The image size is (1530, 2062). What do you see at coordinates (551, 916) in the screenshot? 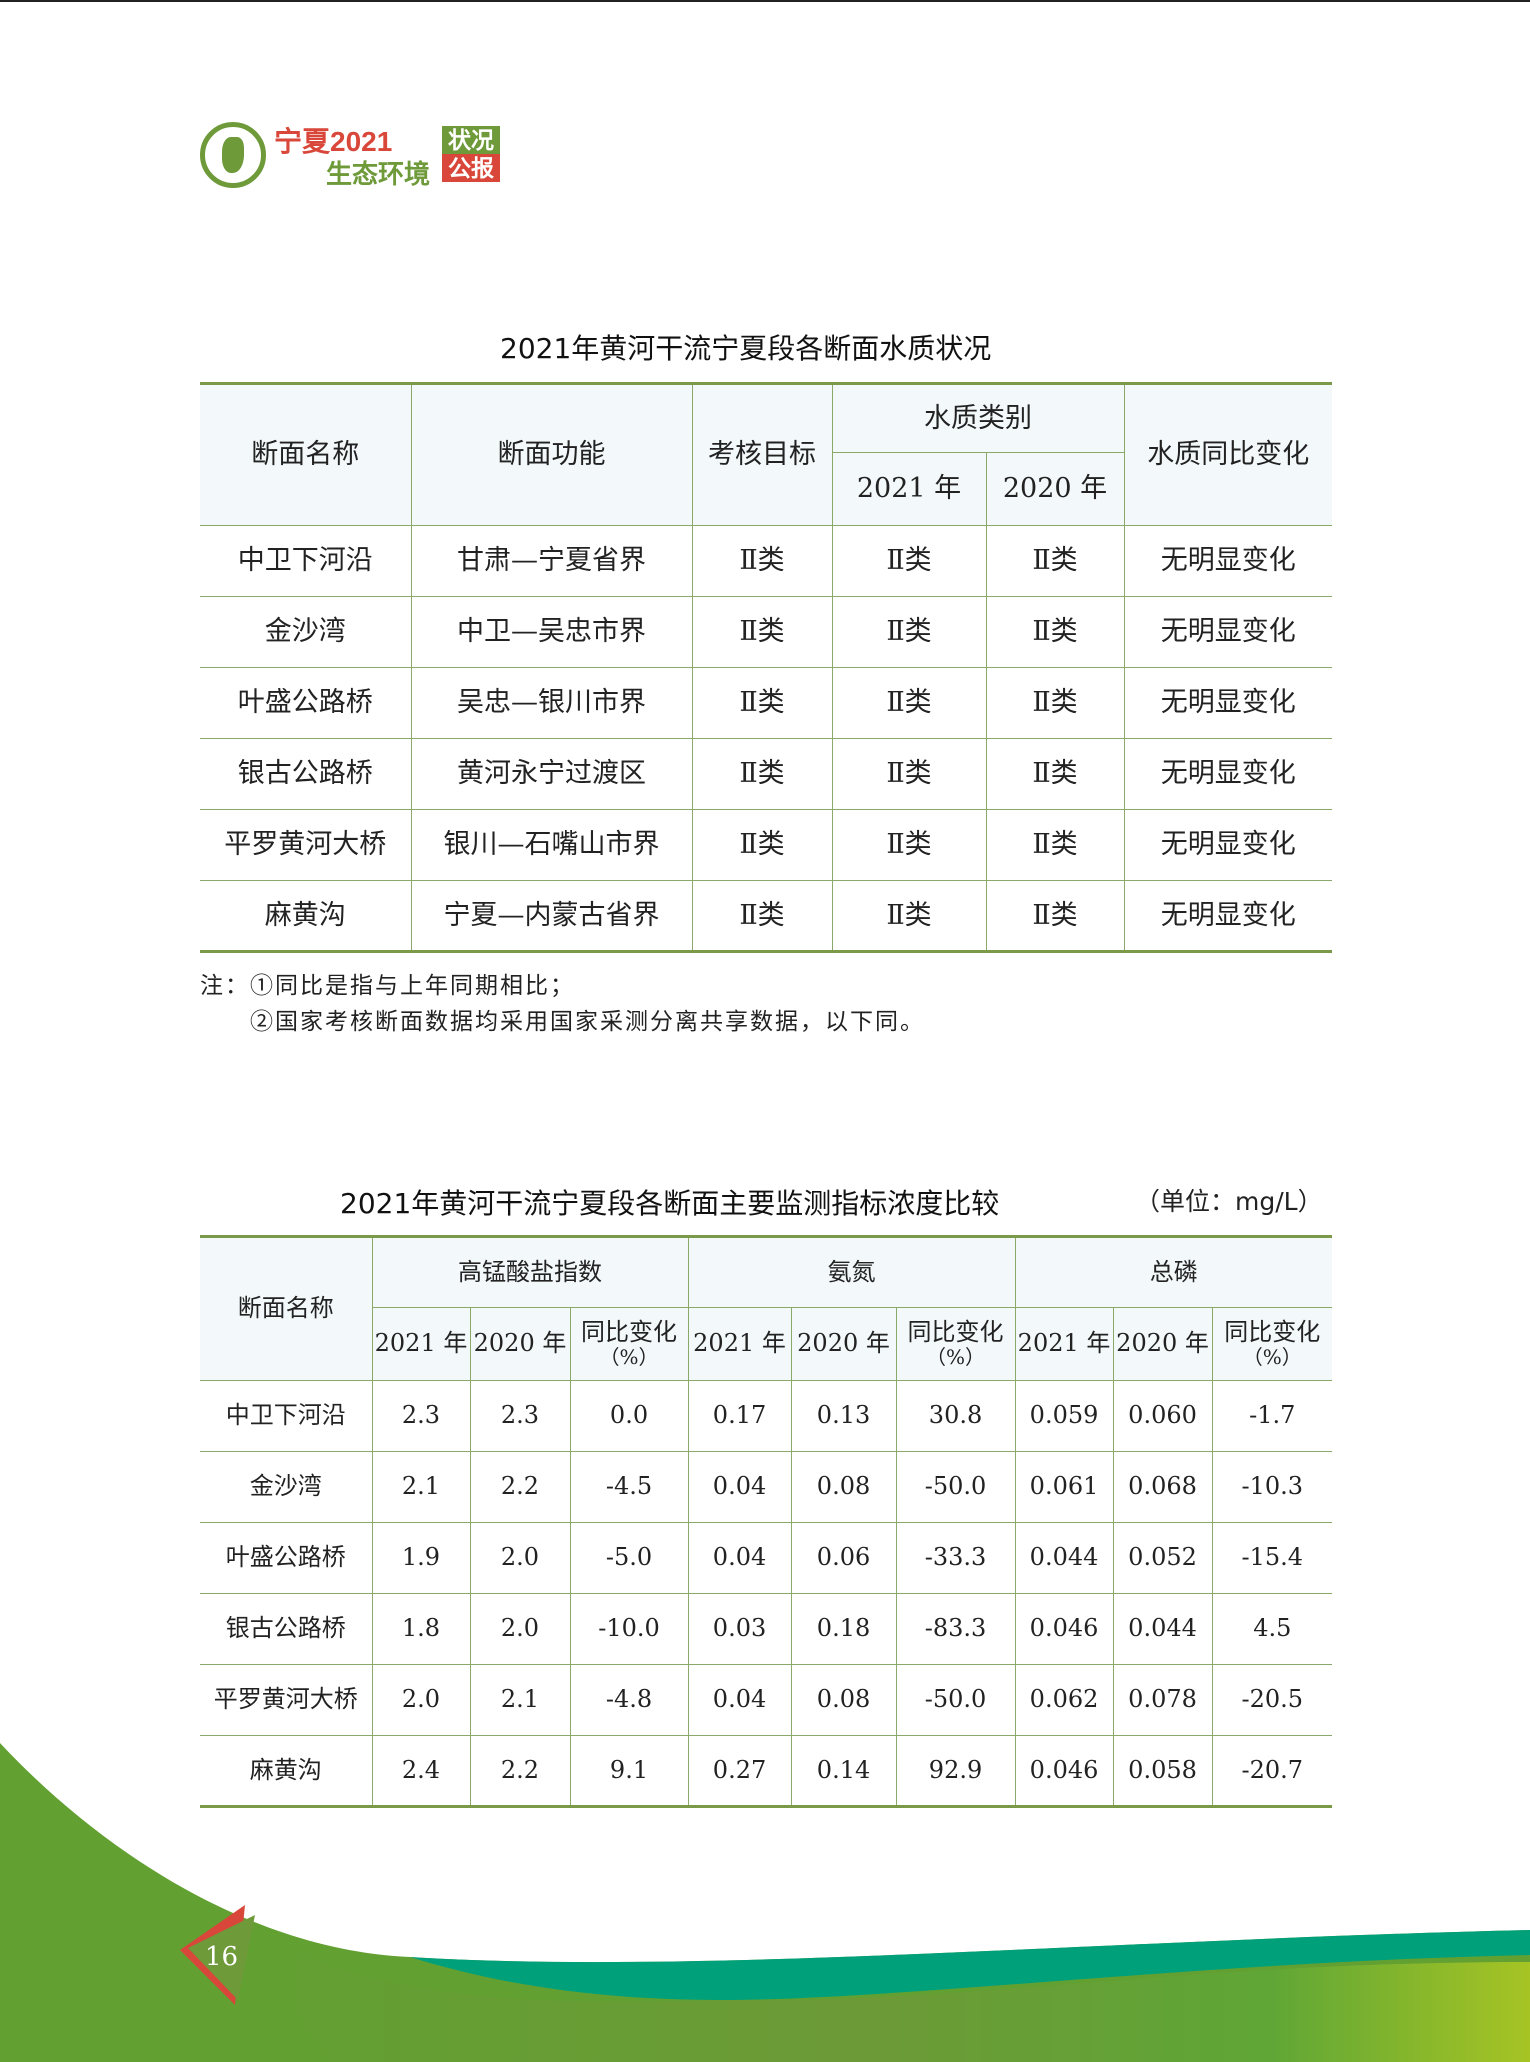
I see `table-cell: 宁夏—内蒙古省界` at bounding box center [551, 916].